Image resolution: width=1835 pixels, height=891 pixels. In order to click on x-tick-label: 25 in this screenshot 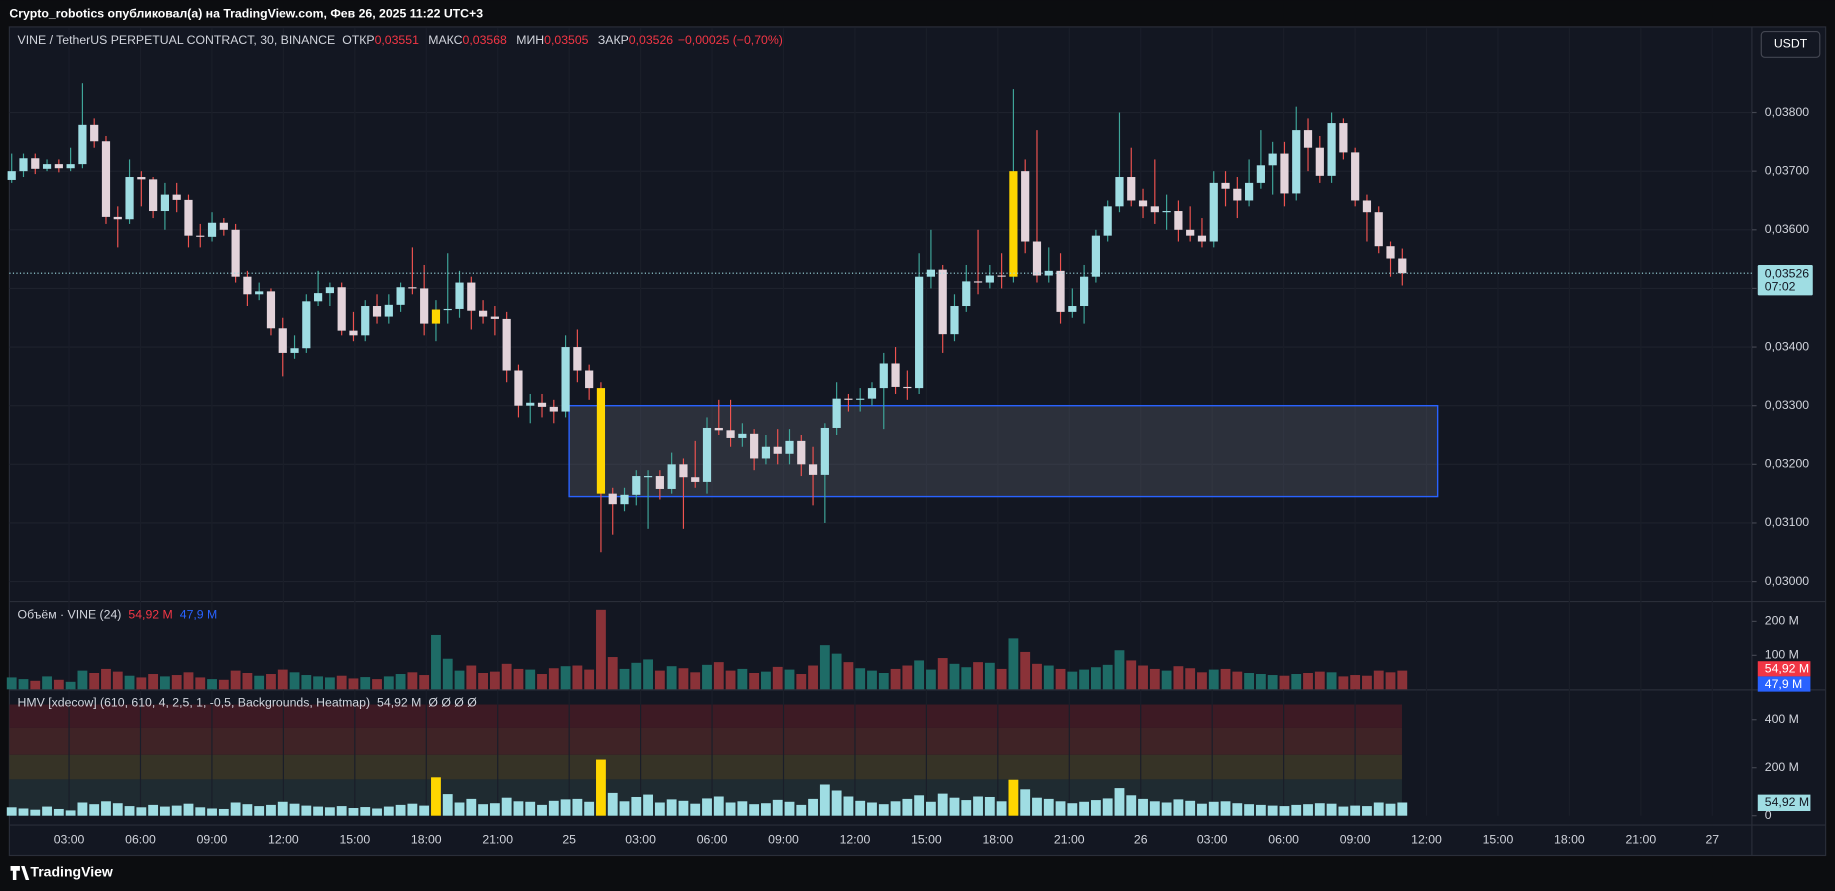, I will do `click(569, 840)`.